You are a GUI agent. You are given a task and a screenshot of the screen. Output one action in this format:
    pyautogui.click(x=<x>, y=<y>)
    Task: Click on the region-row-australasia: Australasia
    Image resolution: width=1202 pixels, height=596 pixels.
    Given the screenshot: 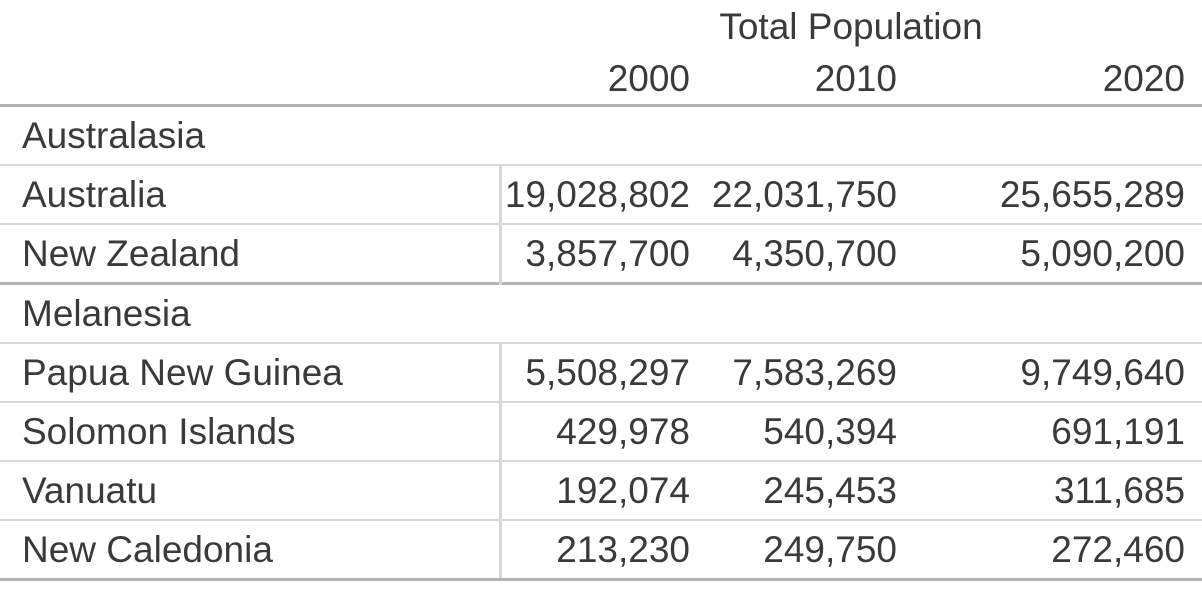 What is the action you would take?
    pyautogui.click(x=601, y=134)
    